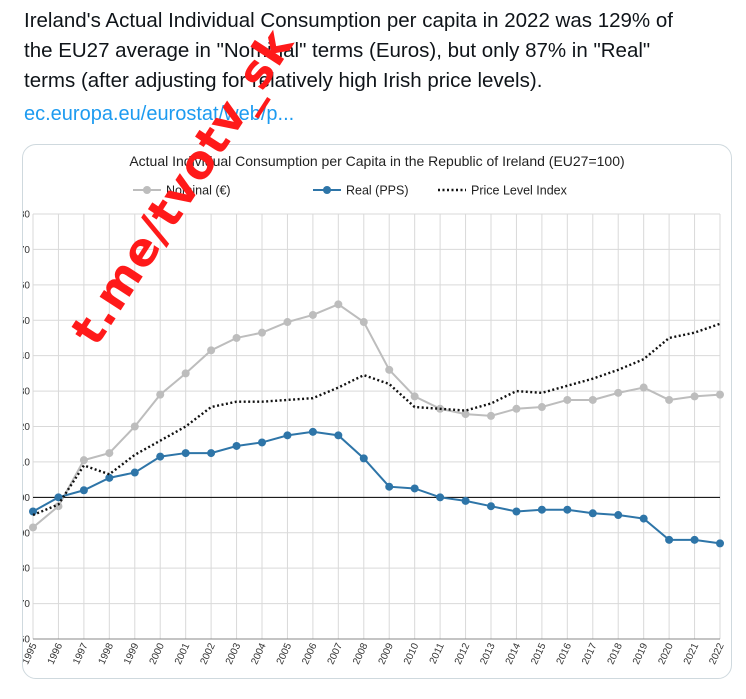 The height and width of the screenshot is (699, 746). What do you see at coordinates (26, 462) in the screenshot?
I see `y-tick-label: 110` at bounding box center [26, 462].